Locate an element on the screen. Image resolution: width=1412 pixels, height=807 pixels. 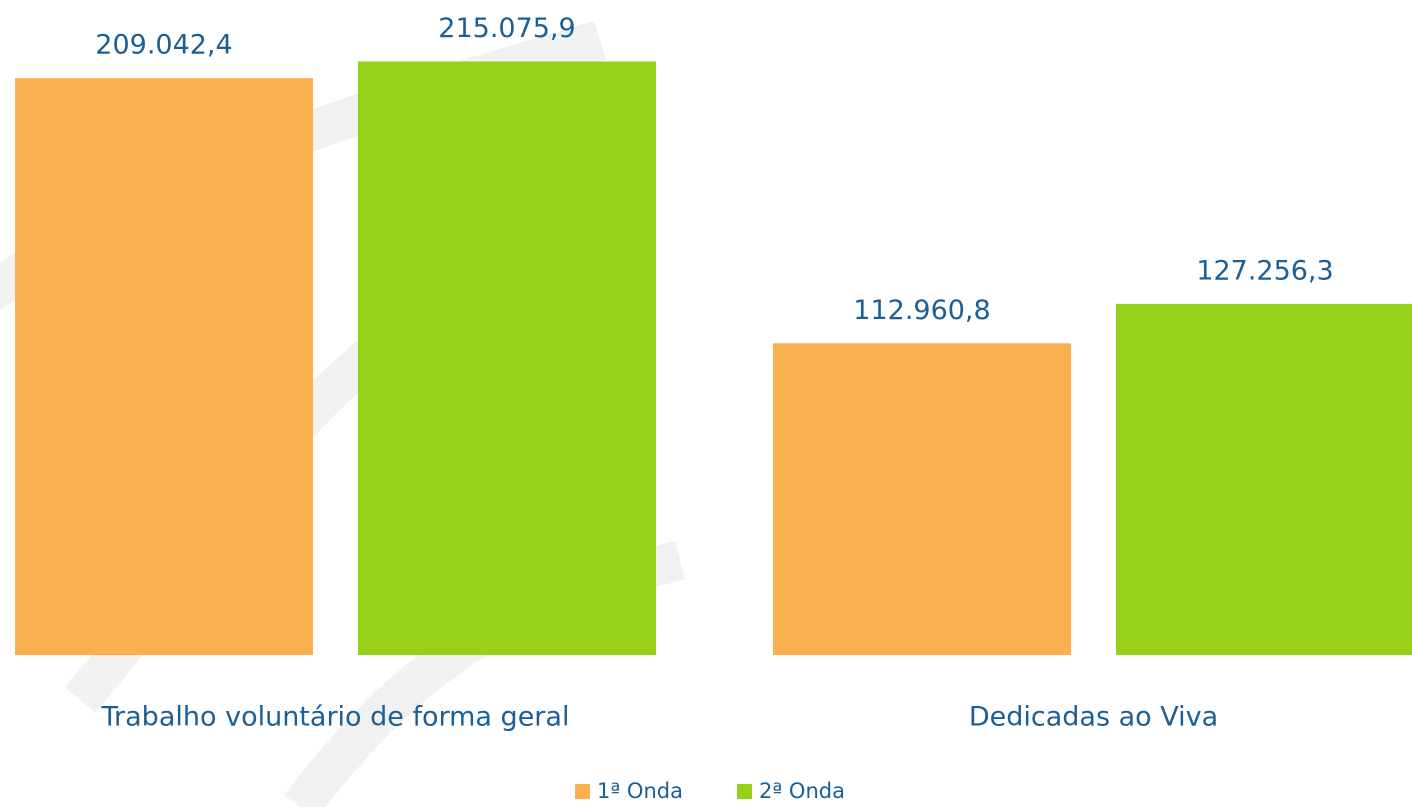
legend-label: 1ª Onda is located at coordinates (640, 791).